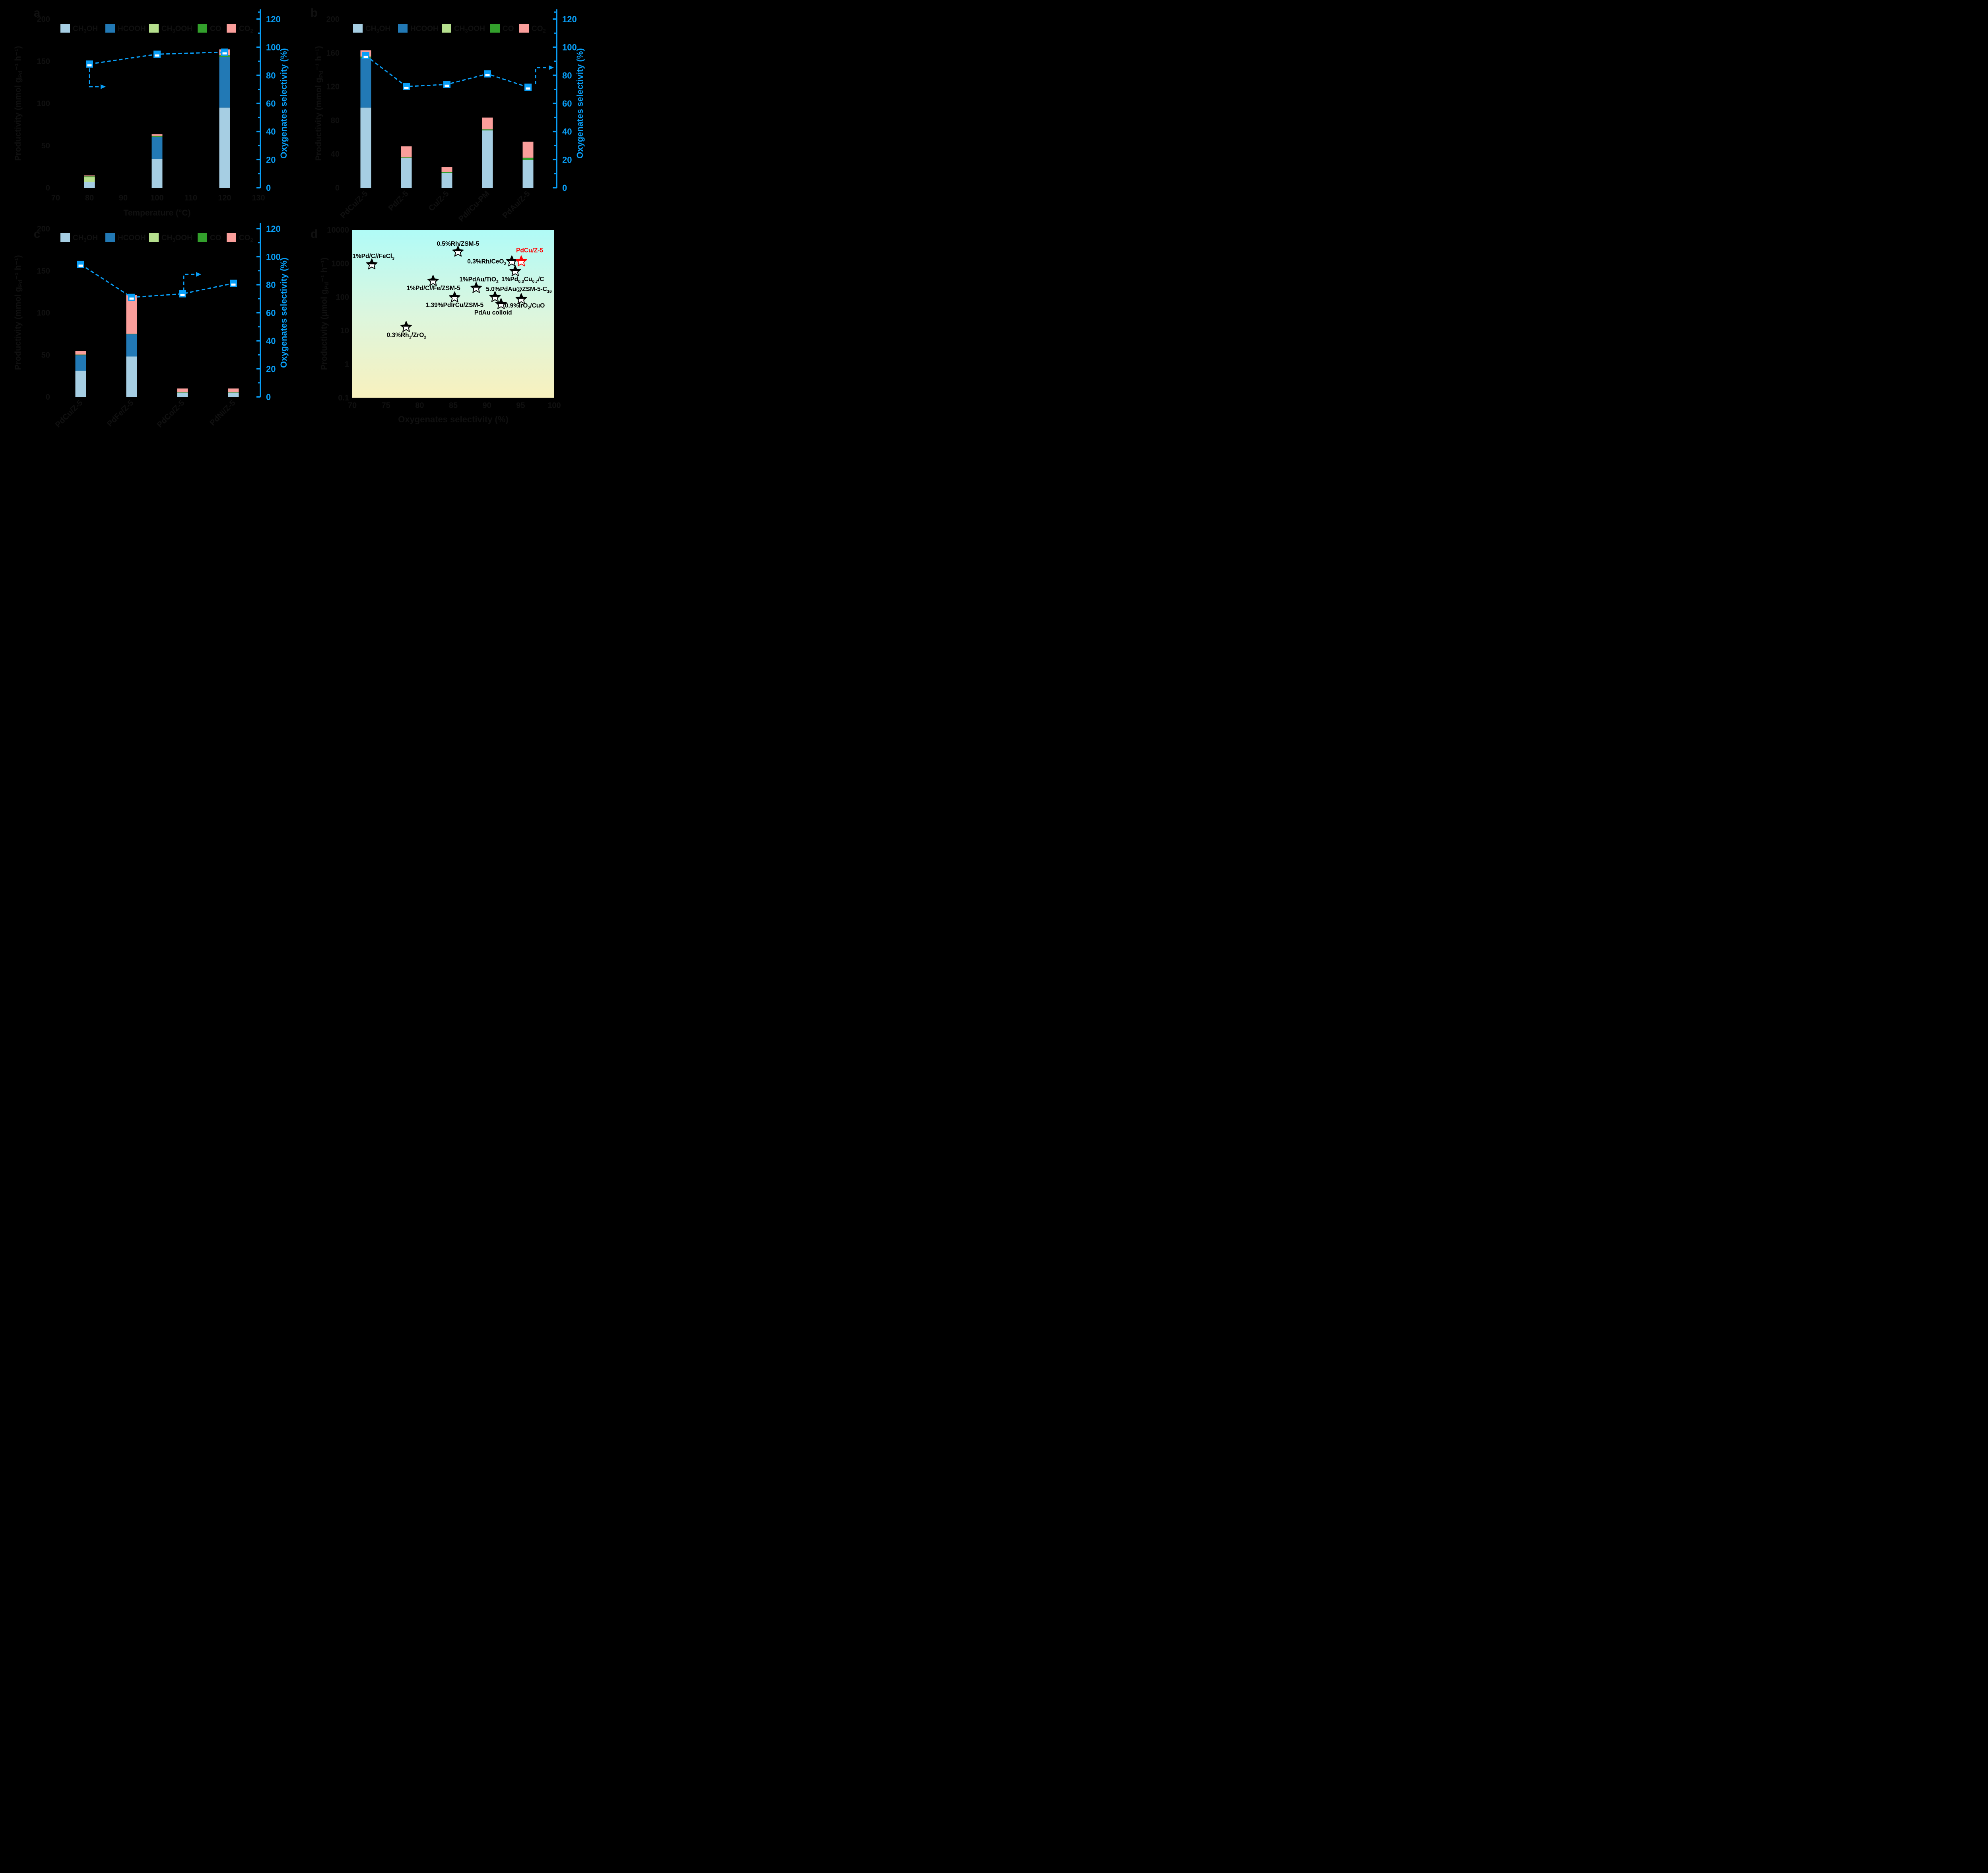  Describe the element at coordinates (156, 213) in the screenshot. I see `x-axis-title: Temperature (°C)` at that location.